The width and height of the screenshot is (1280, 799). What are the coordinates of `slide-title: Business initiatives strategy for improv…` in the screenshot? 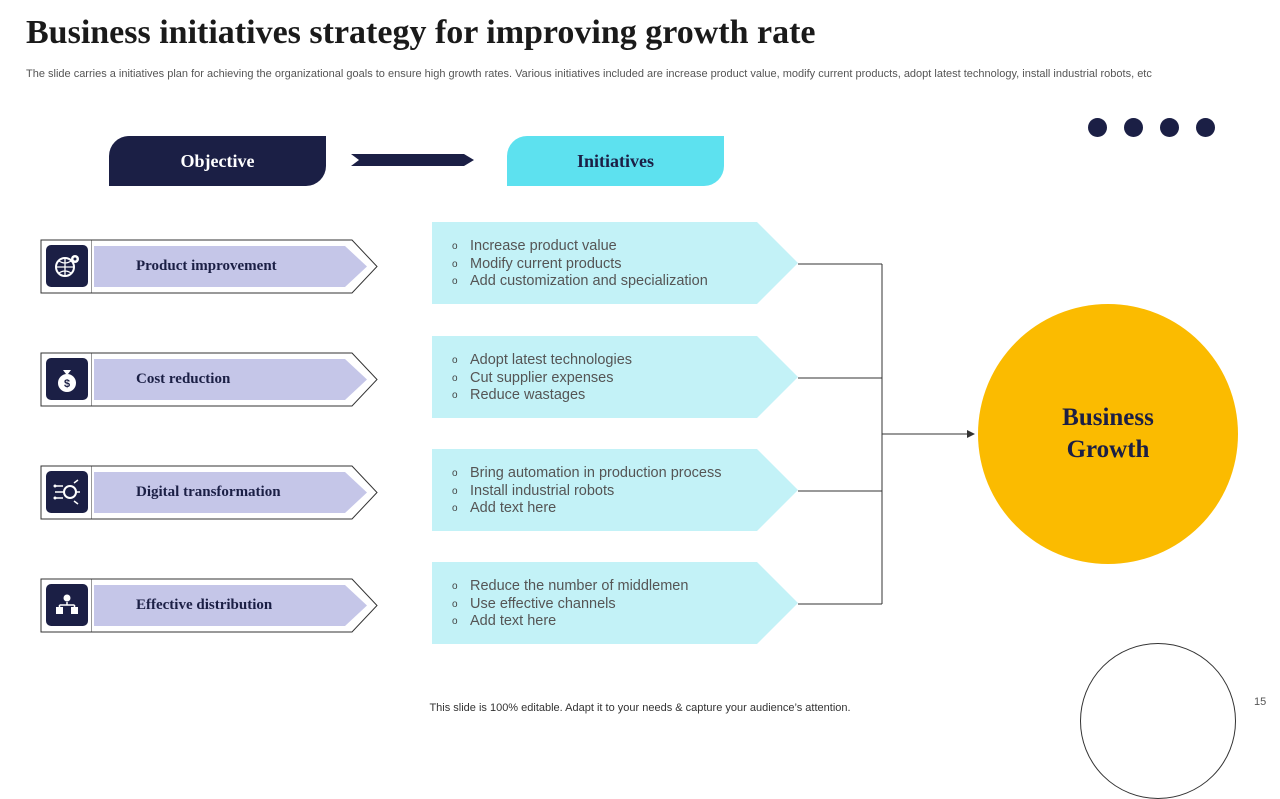 It's located at (421, 32).